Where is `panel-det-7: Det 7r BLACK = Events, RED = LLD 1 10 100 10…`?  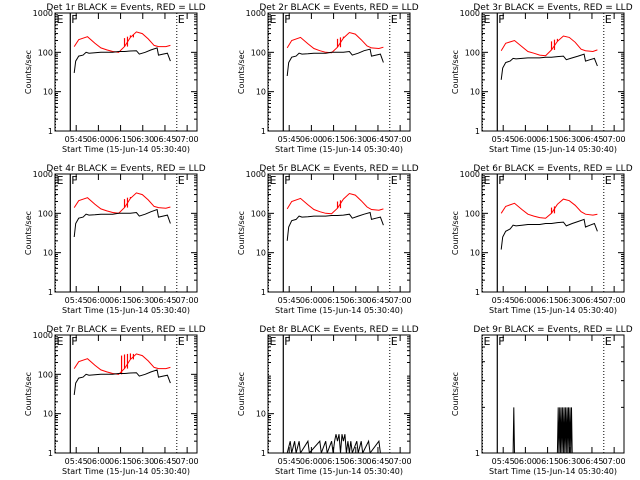
panel-det-7: Det 7r BLACK = Events, RED = LLD 1 10 100 10… is located at coordinates (115, 400).